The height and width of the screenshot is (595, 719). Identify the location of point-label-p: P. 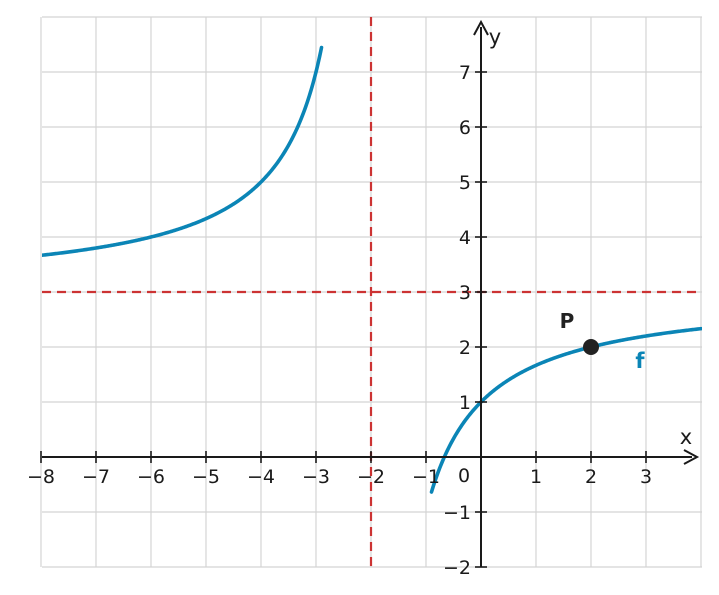
(567, 321).